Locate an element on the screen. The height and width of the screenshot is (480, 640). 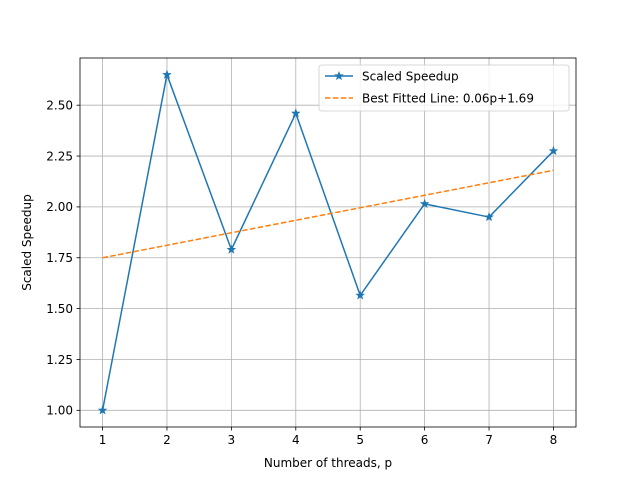
y-tick-label: 1.75 is located at coordinates (59, 258).